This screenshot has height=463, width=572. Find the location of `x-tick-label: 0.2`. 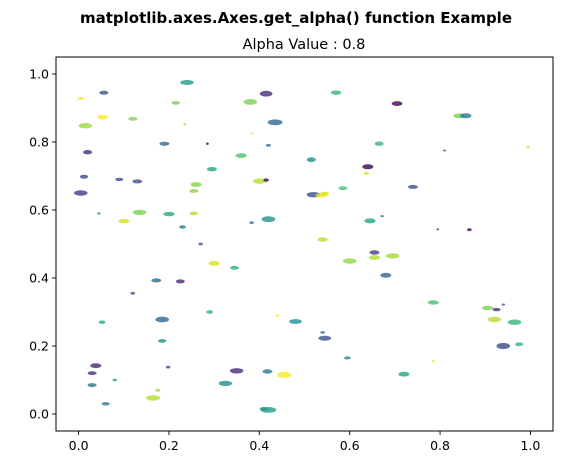

x-tick-label: 0.2 is located at coordinates (169, 445).